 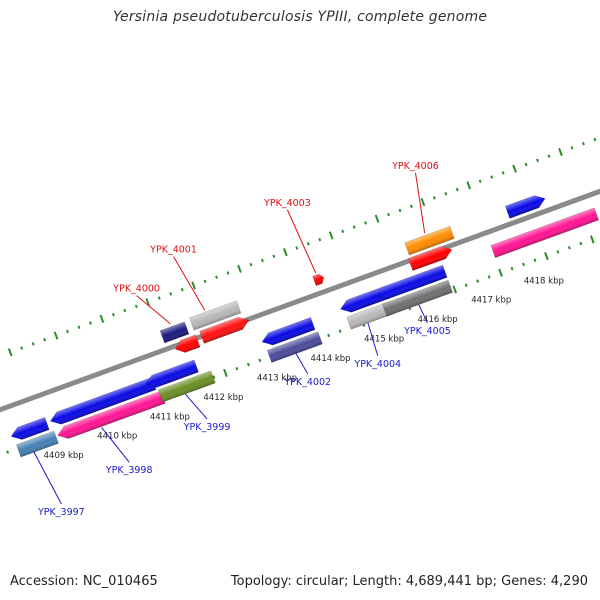 What do you see at coordinates (430, 258) in the screenshot?
I see `gene-arrow-4006b-shade` at bounding box center [430, 258].